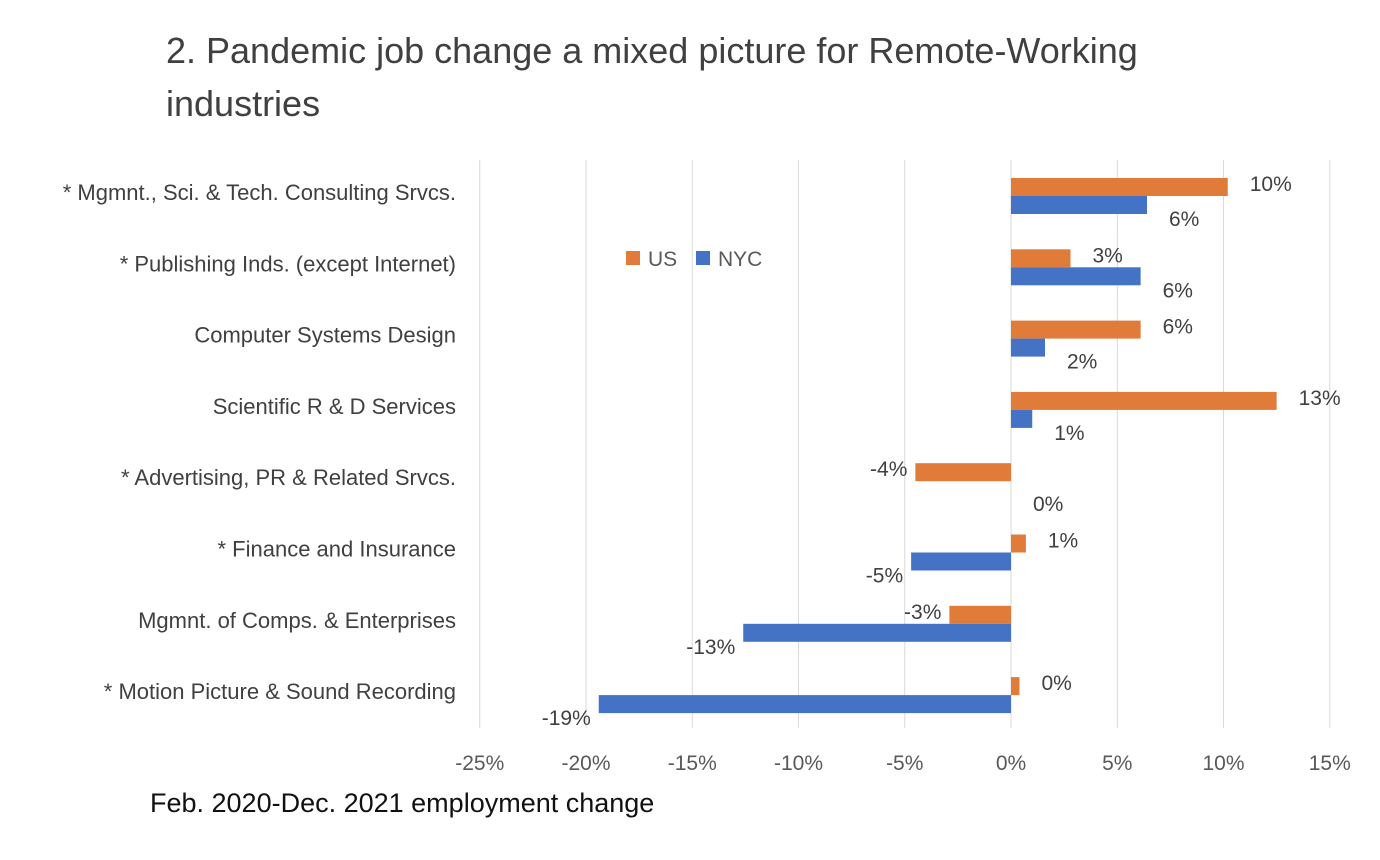 The height and width of the screenshot is (860, 1380). Describe the element at coordinates (402, 803) in the screenshot. I see `x-axis-label: Feb. 2020-Dec. 2021 employment change` at that location.